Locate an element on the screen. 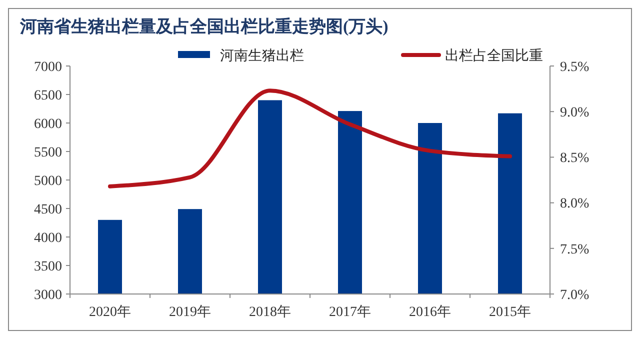  x-tick-label: 2018年 is located at coordinates (270, 312).